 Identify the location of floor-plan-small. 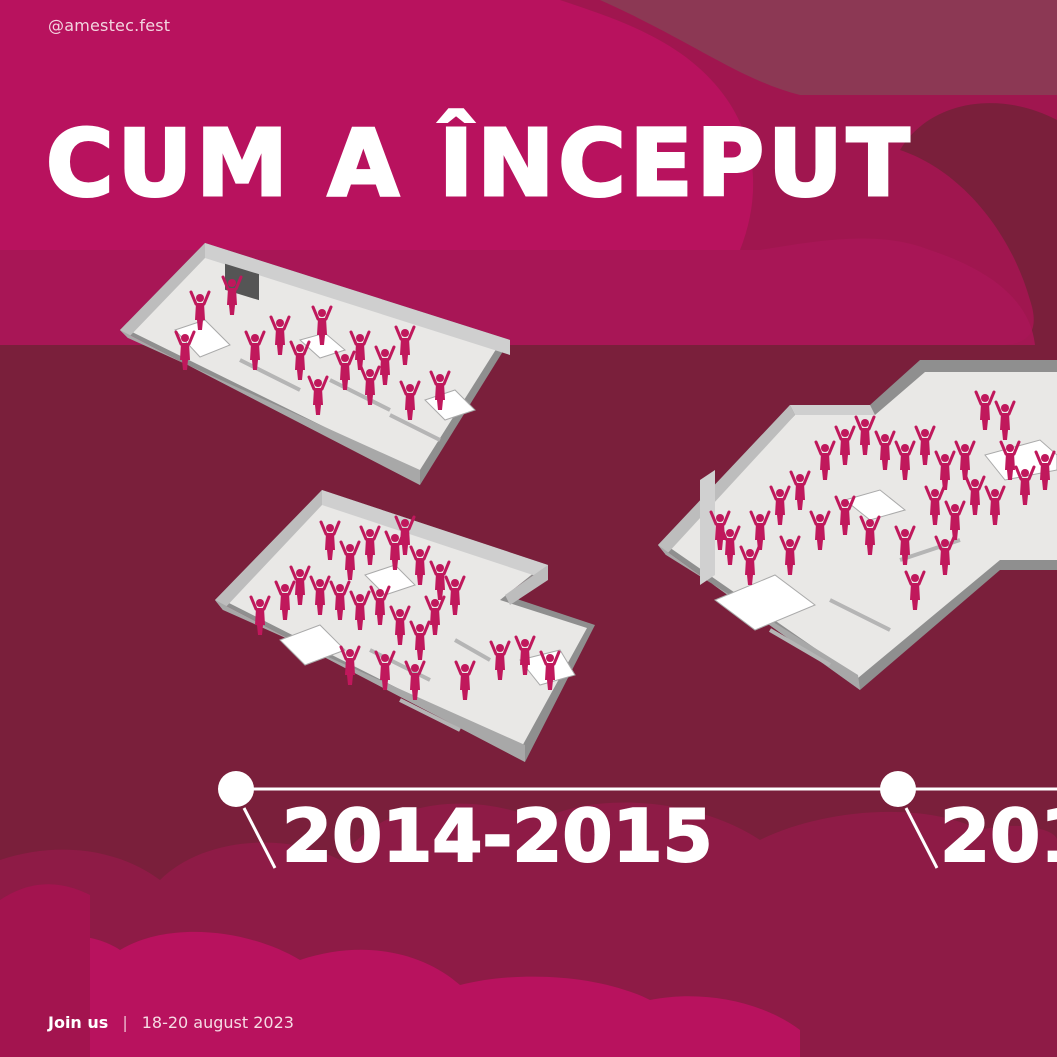
(315, 364).